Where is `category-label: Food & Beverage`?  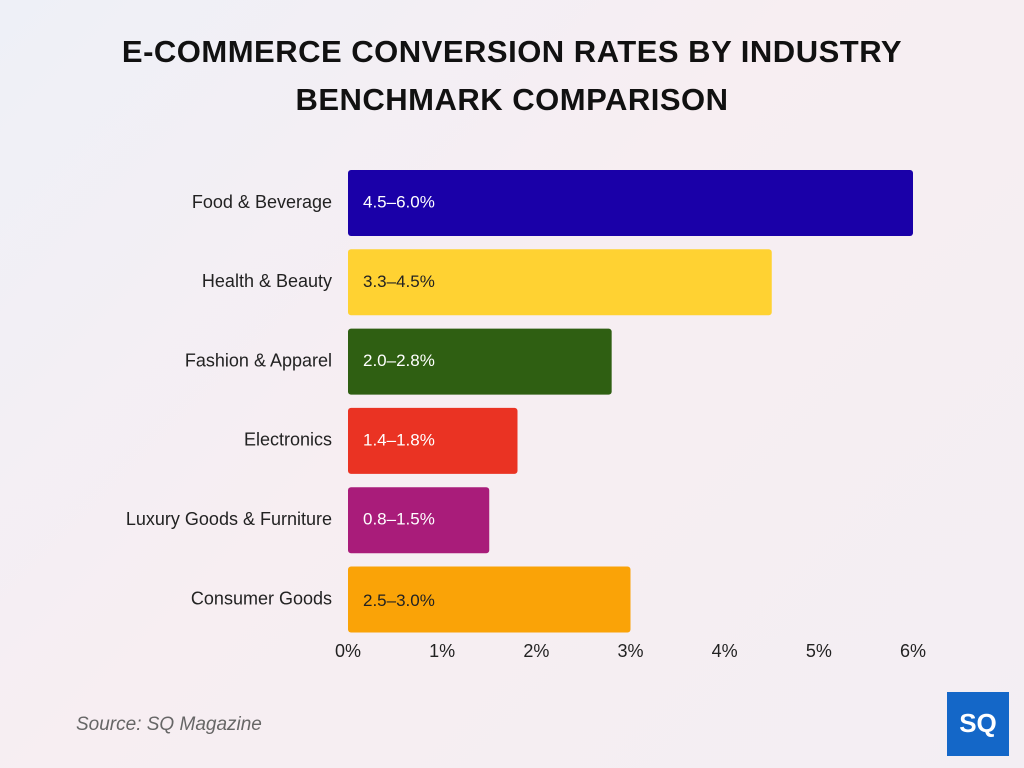 category-label: Food & Beverage is located at coordinates (262, 202).